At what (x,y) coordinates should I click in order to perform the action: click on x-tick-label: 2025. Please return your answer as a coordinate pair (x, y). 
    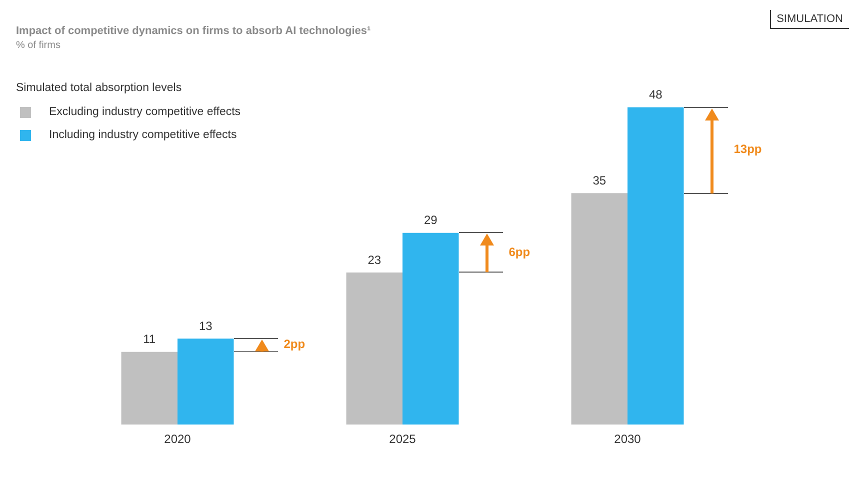
    Looking at the image, I should click on (402, 439).